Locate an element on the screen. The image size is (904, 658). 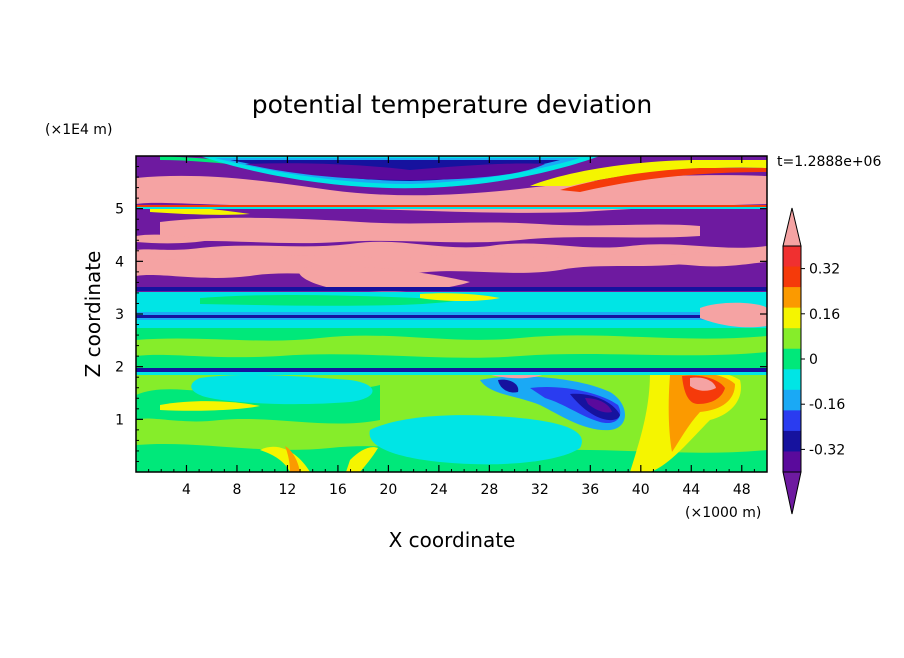
y-tick-label: 4 is located at coordinates (119, 262).